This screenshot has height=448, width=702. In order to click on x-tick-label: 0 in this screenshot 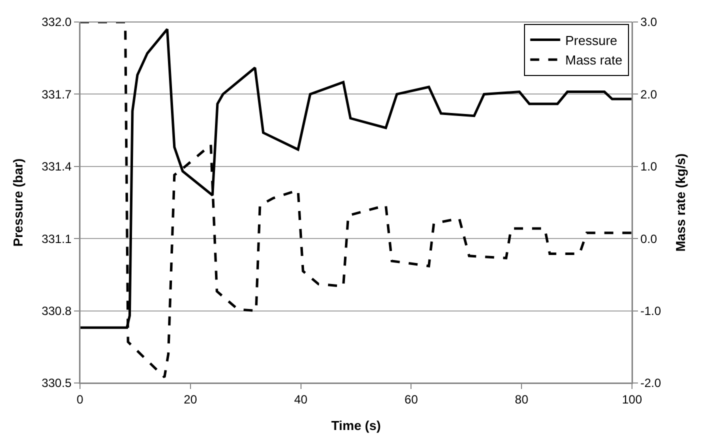, I will do `click(80, 399)`.